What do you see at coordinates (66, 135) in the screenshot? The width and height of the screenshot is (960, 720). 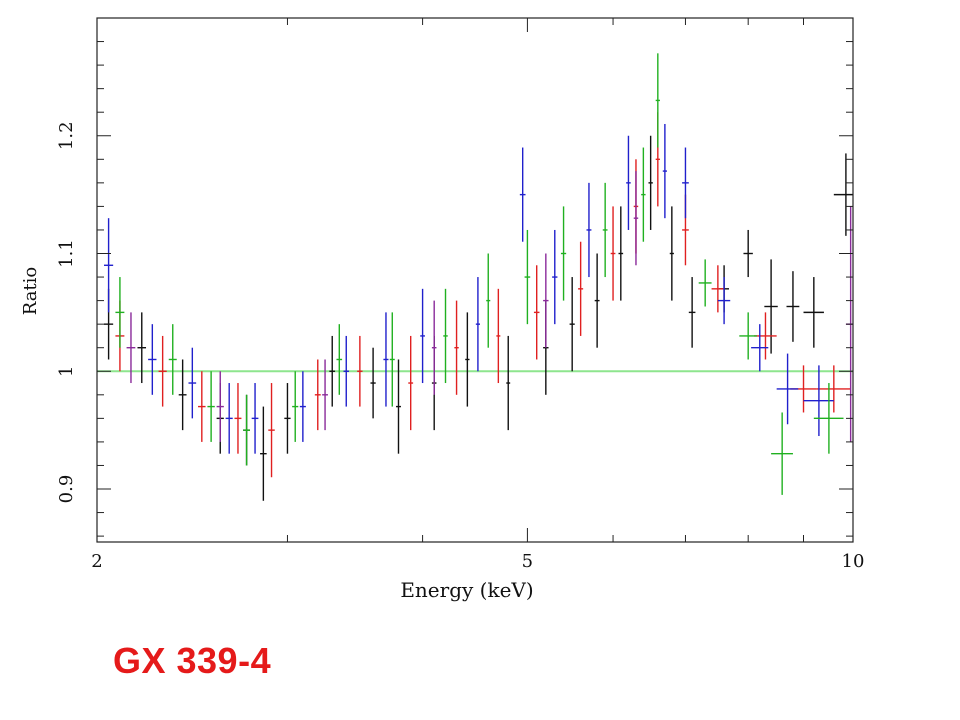 I see `y-tick-label: 1.2` at bounding box center [66, 135].